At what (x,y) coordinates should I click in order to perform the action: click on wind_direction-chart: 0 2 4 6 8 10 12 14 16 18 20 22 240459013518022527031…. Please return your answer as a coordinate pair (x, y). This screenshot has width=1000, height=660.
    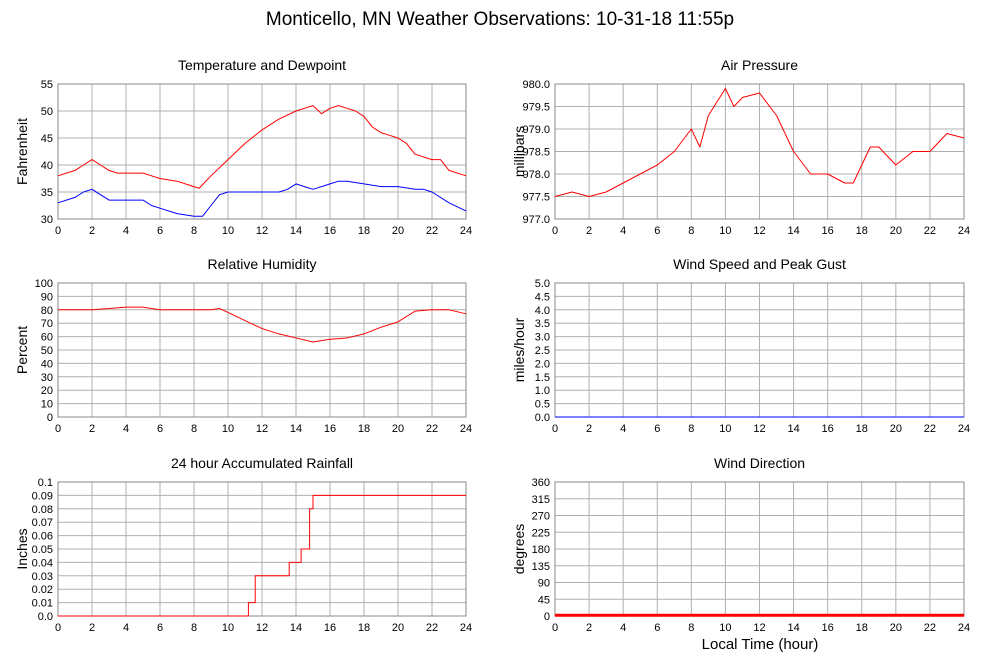
    Looking at the image, I should click on (740, 544).